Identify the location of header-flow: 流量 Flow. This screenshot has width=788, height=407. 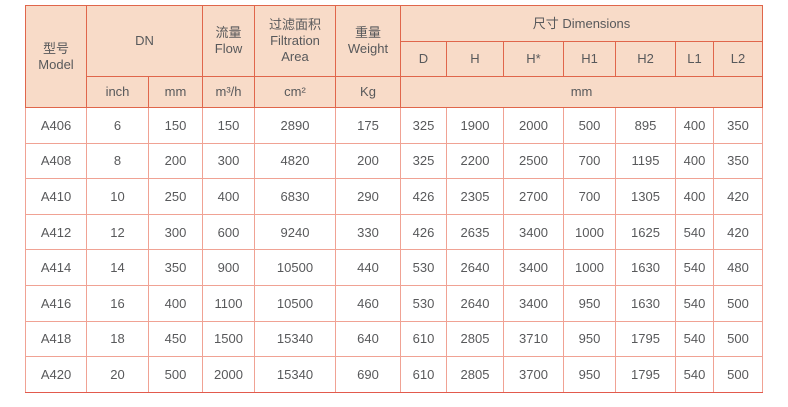
(228, 41).